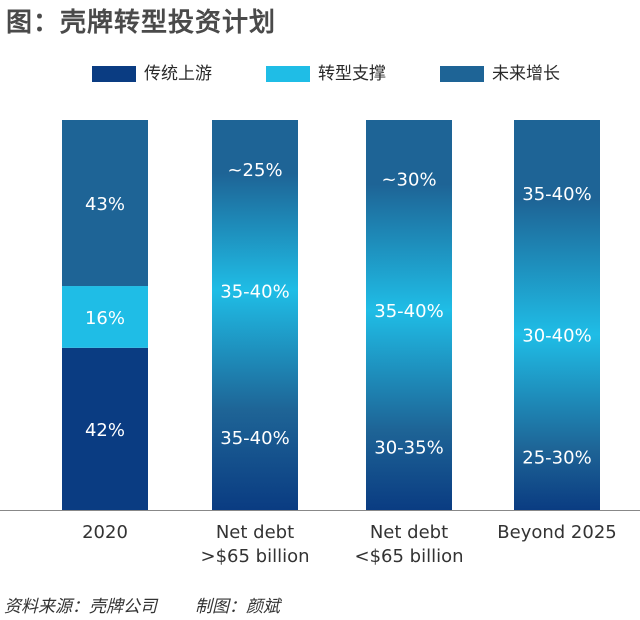  Describe the element at coordinates (556, 336) in the screenshot. I see `data-label-bar-4-2: 30-40%` at that location.